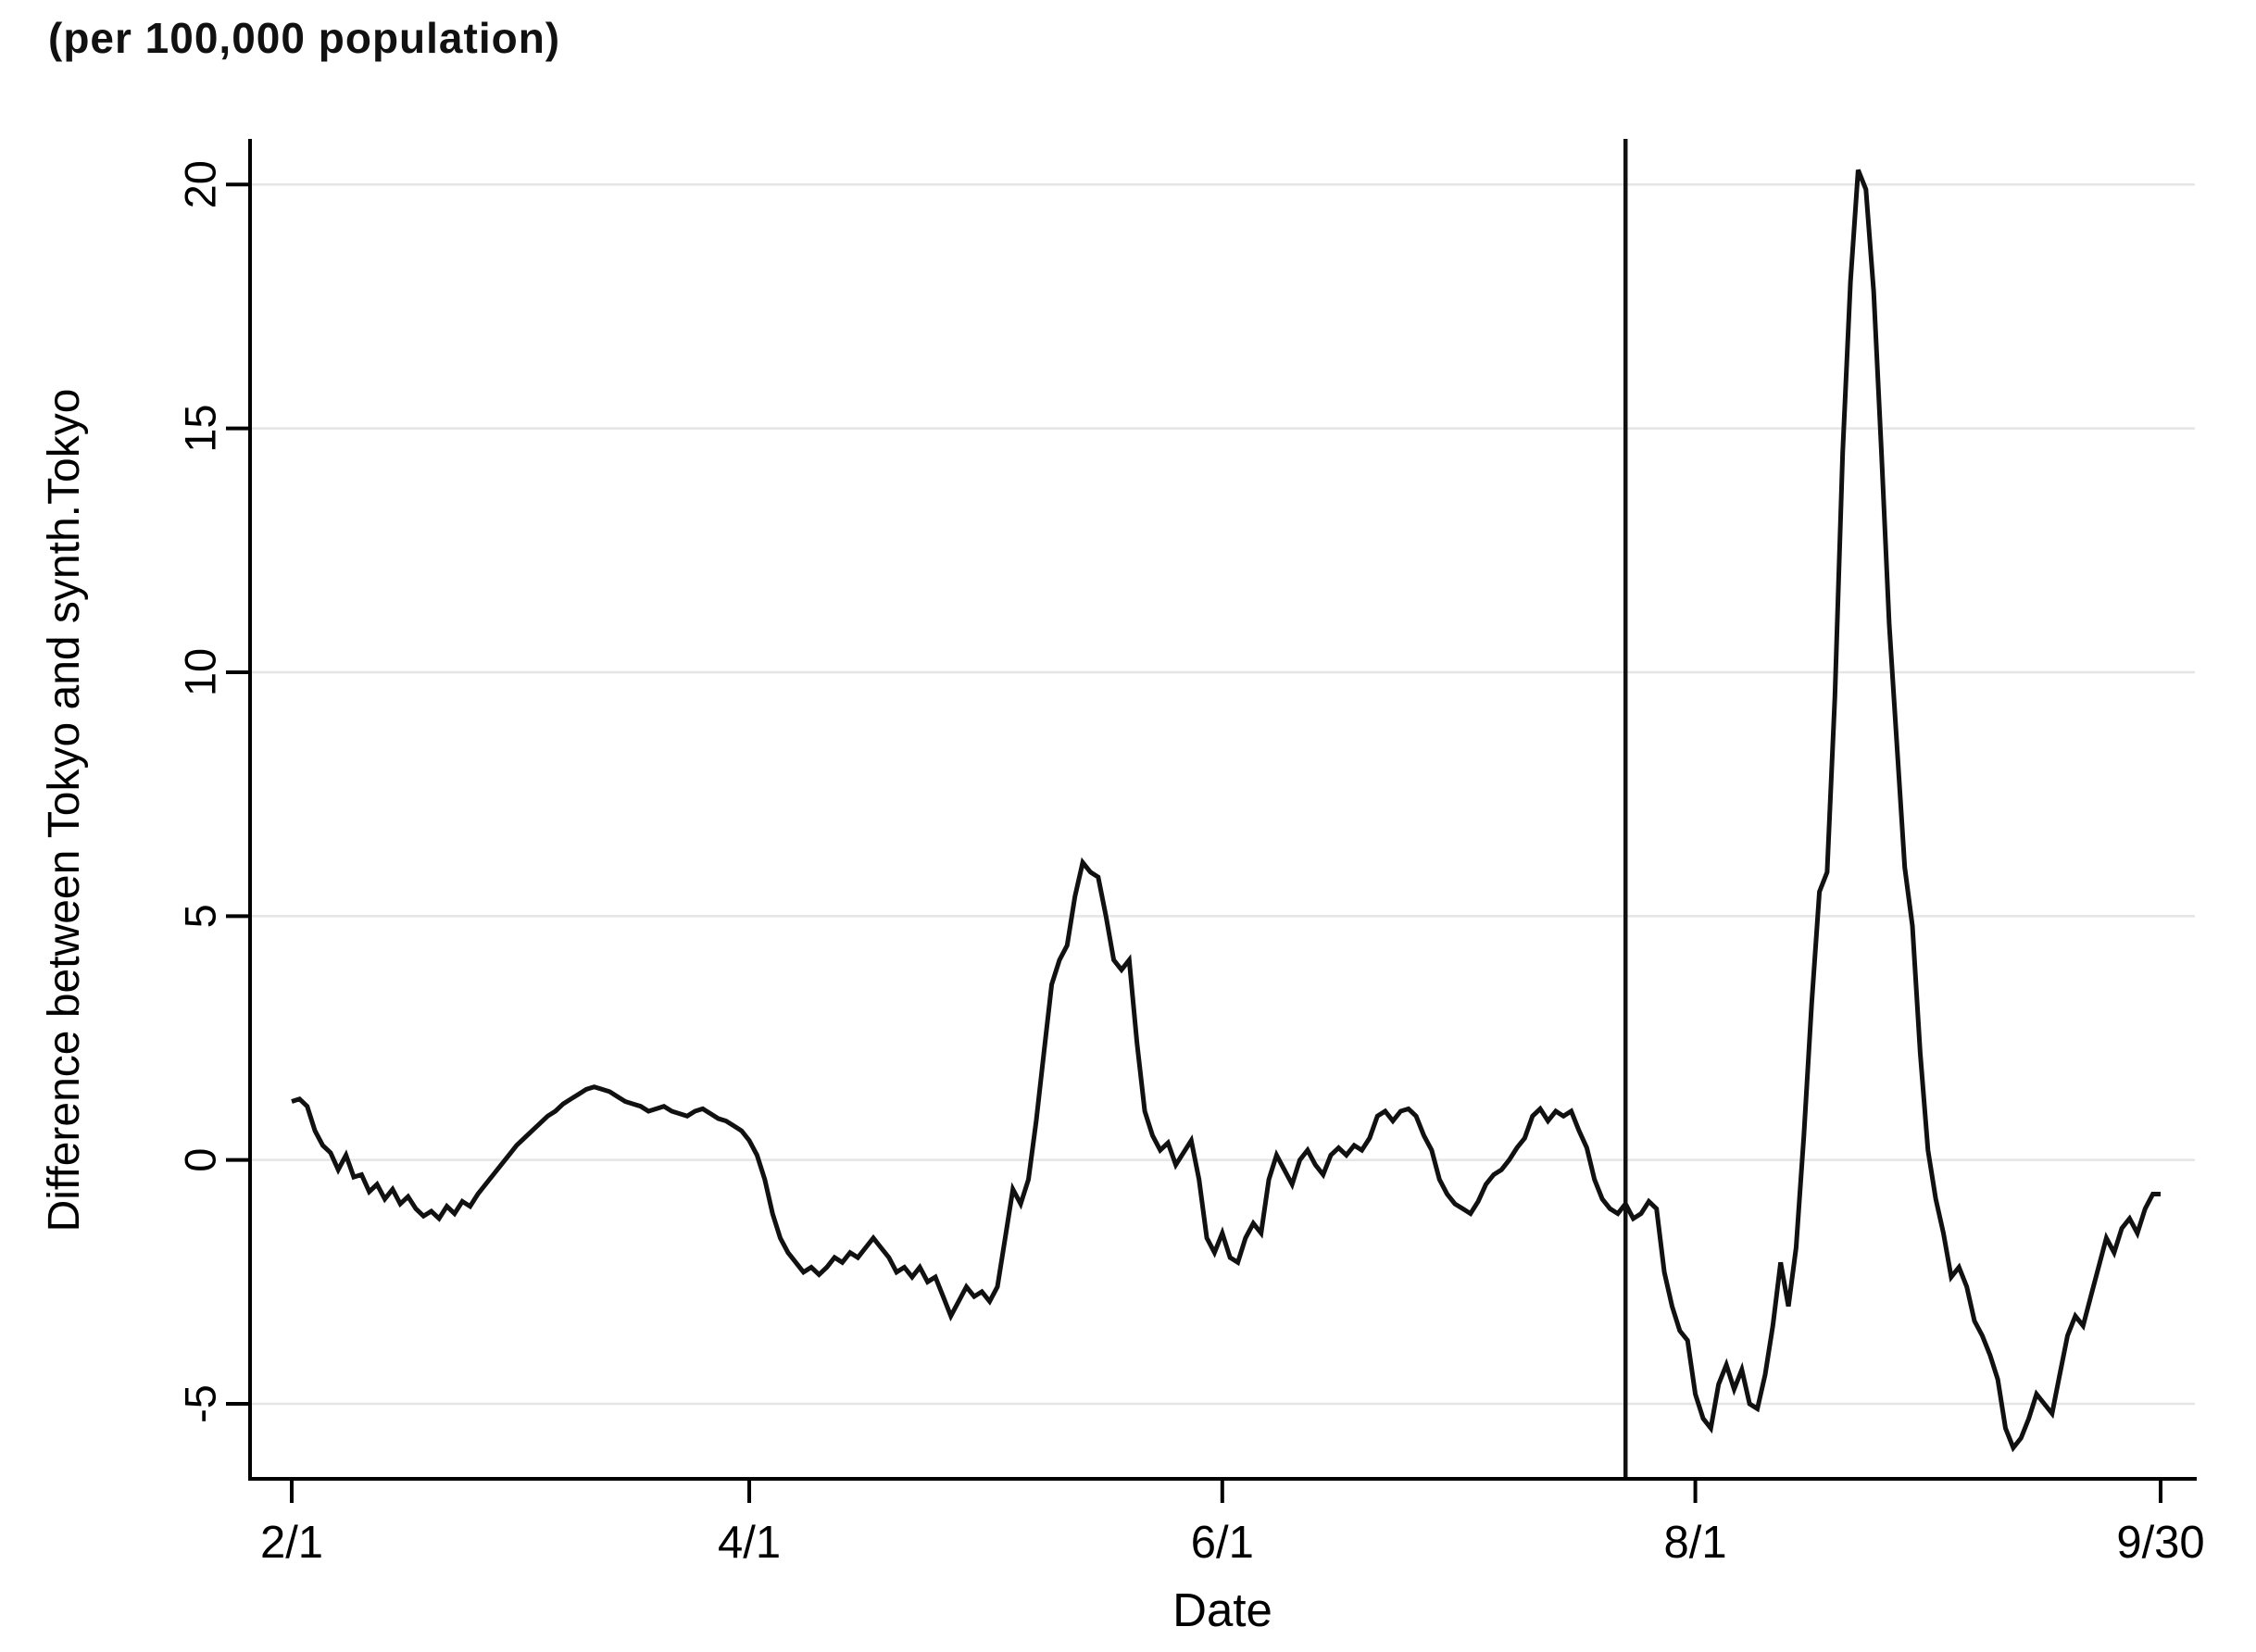  Describe the element at coordinates (199, 1160) in the screenshot. I see `y-tick-label: 0` at that location.